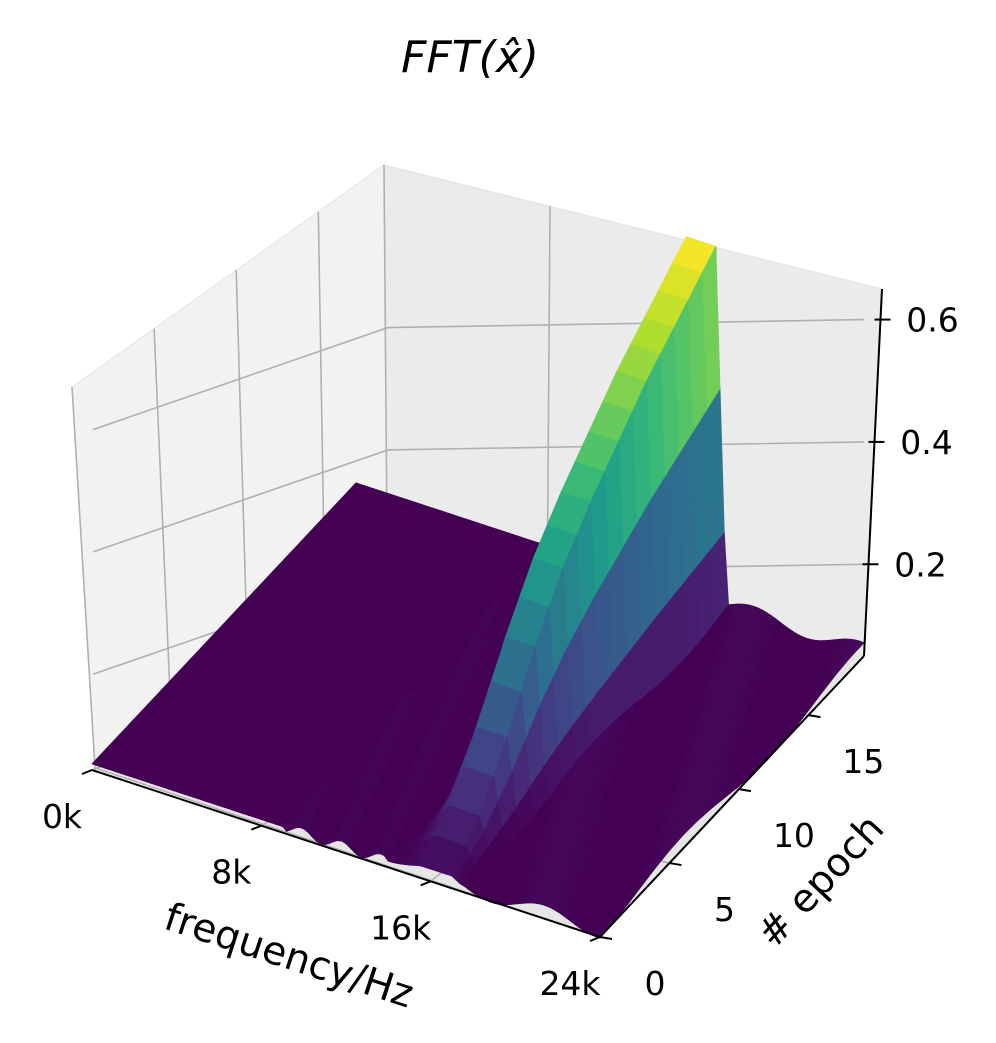 The image size is (996, 1043). Describe the element at coordinates (231, 872) in the screenshot. I see `x-tick-label: 8k` at that location.